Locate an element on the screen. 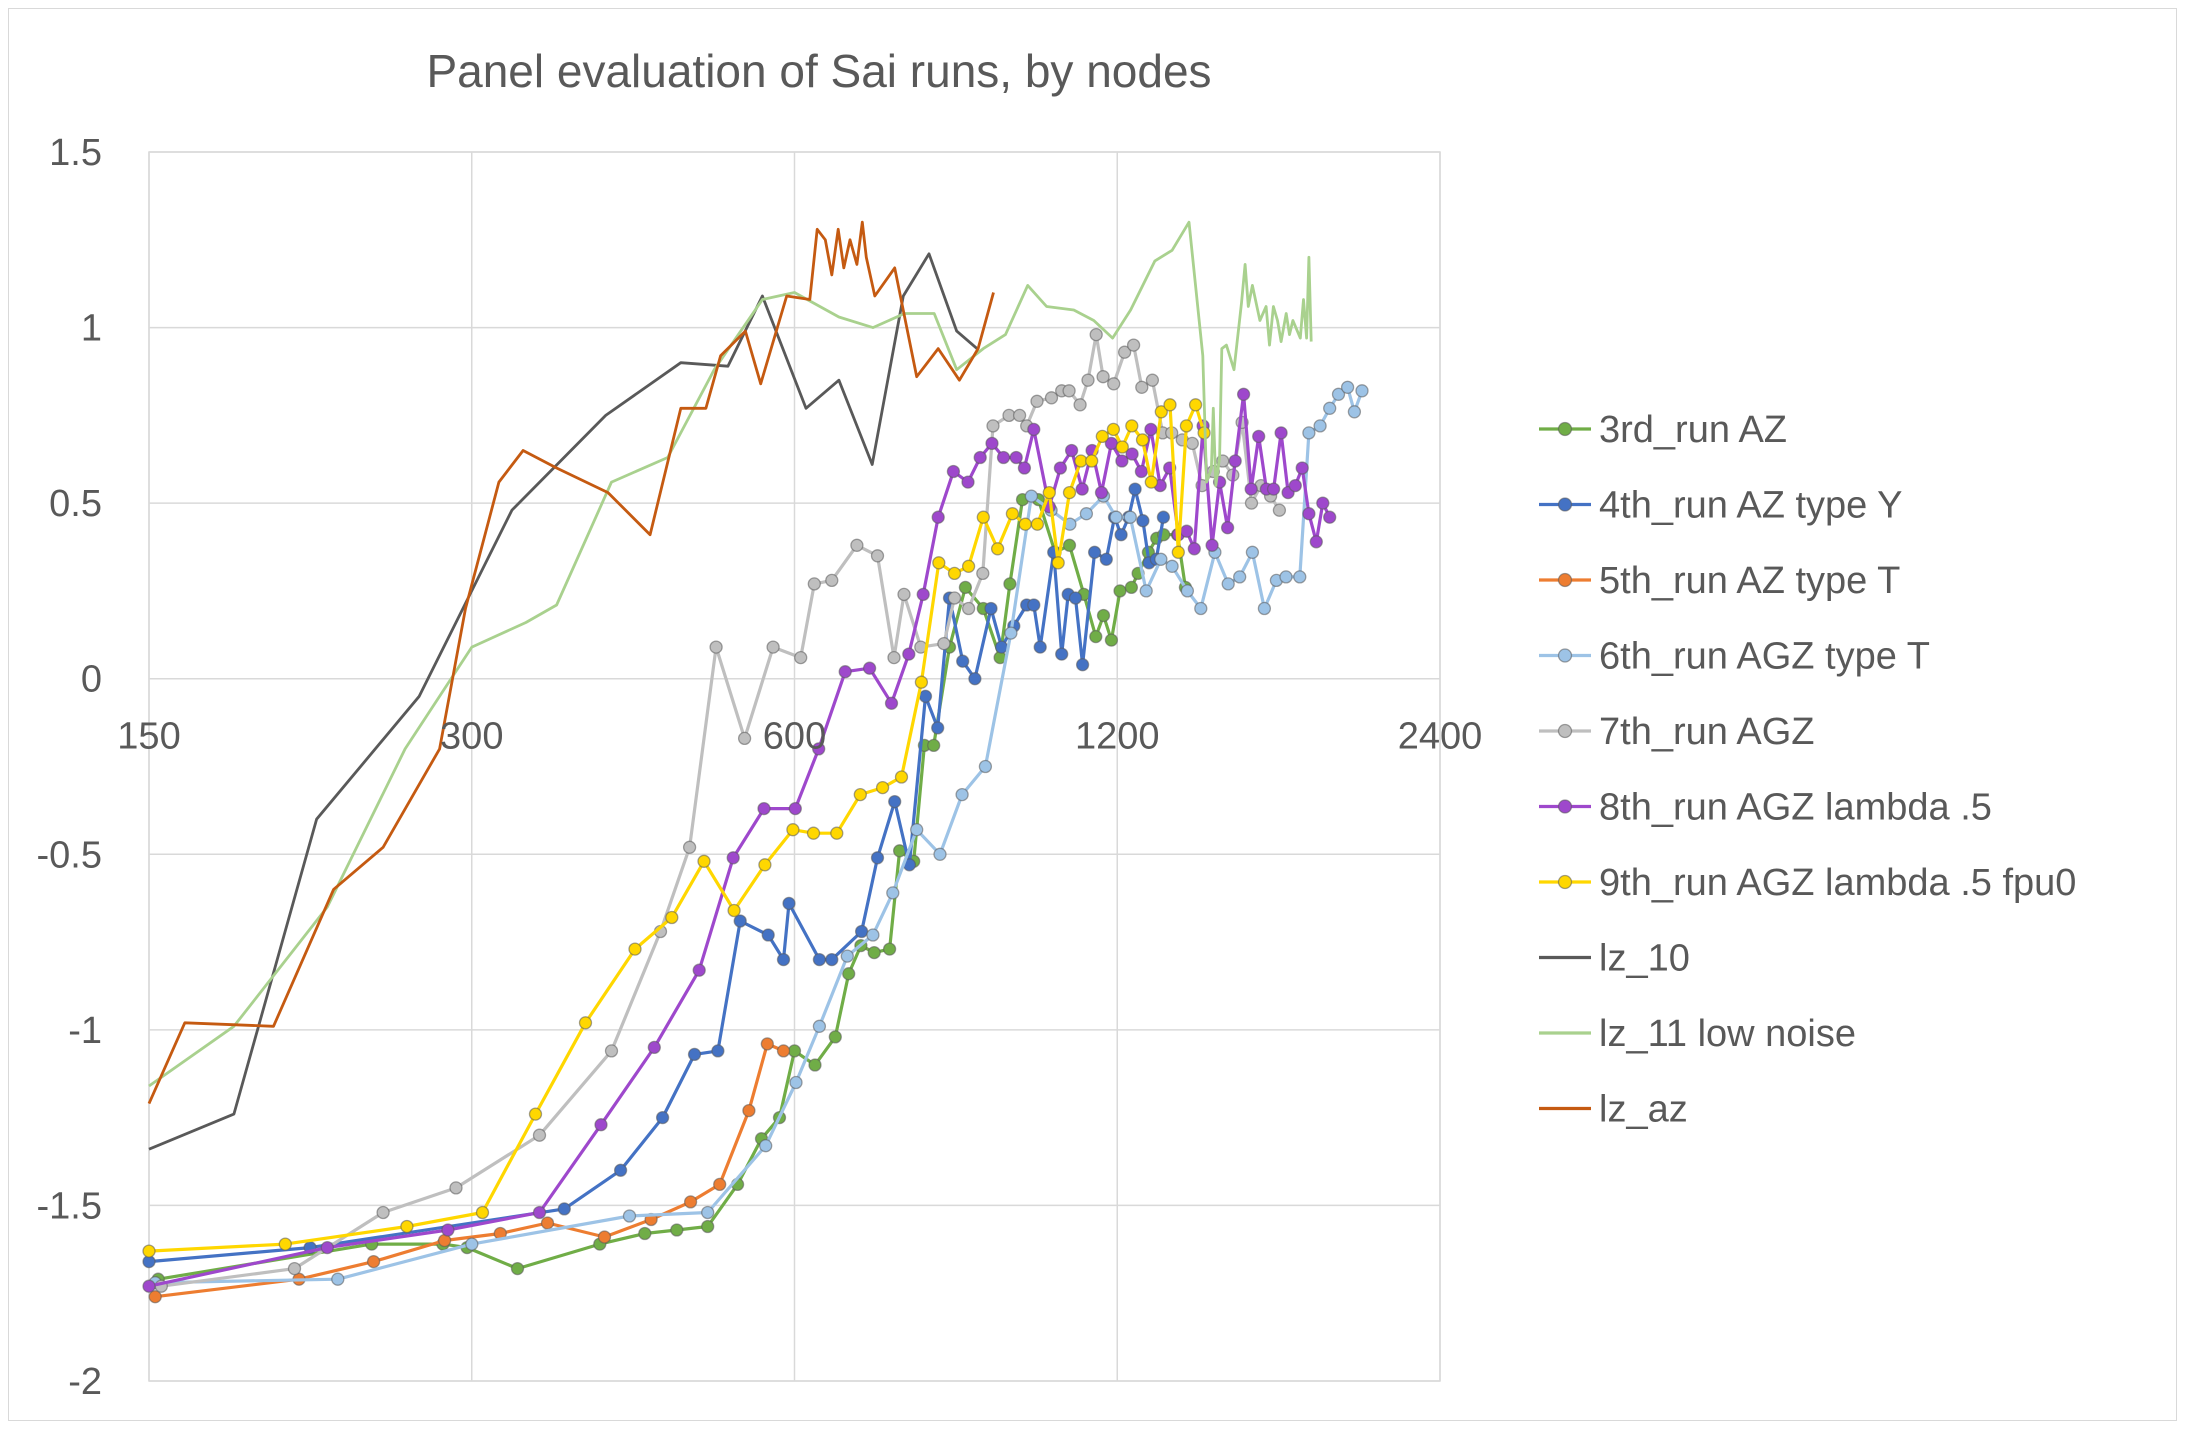 Image resolution: width=2187 pixels, height=1431 pixels. y-tick-label: 0 is located at coordinates (91, 680).